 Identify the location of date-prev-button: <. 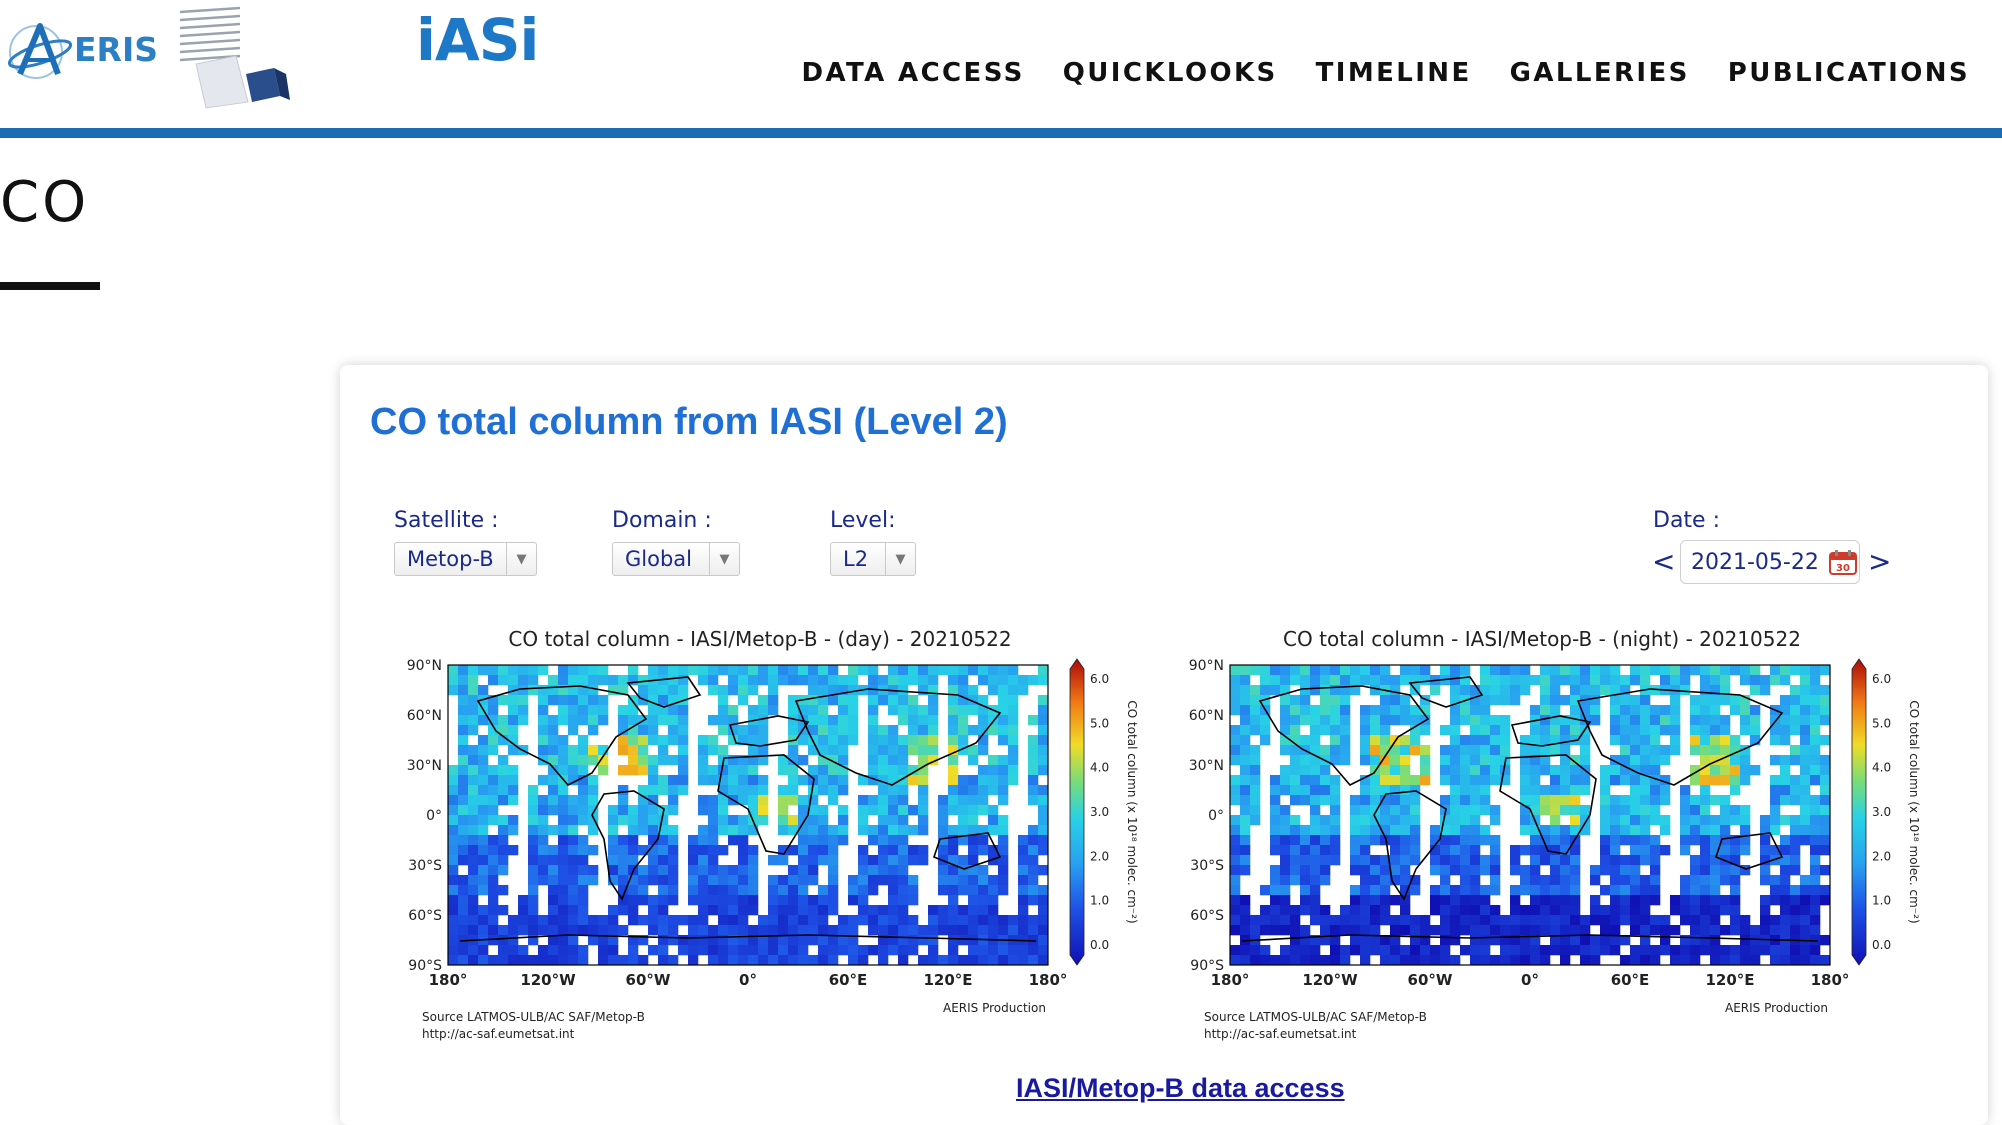
(1664, 561).